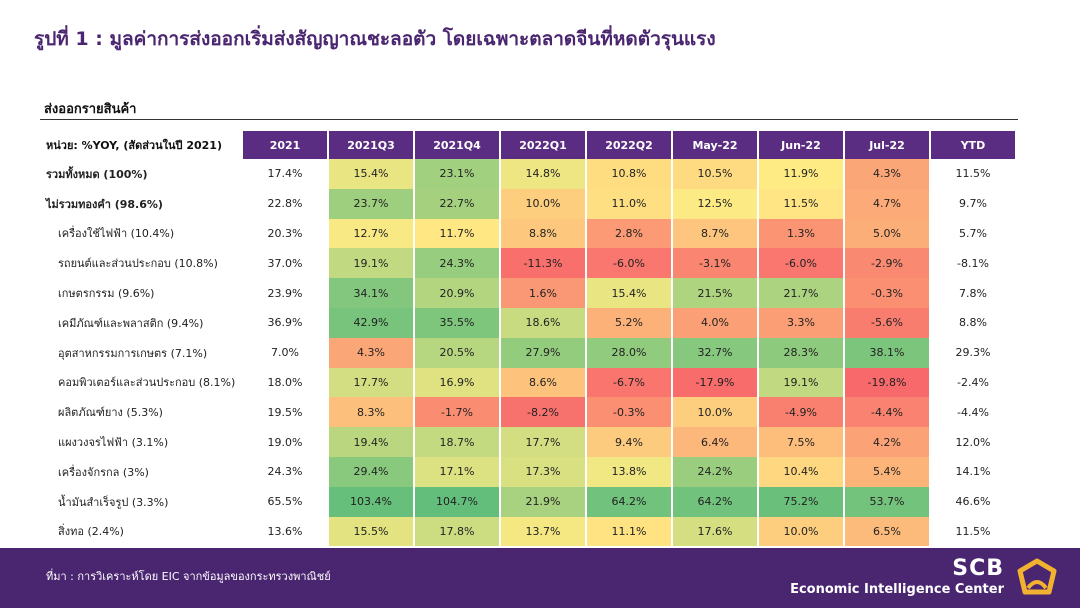 This screenshot has height=608, width=1080. I want to click on heat-cell: 8.6%, so click(543, 382).